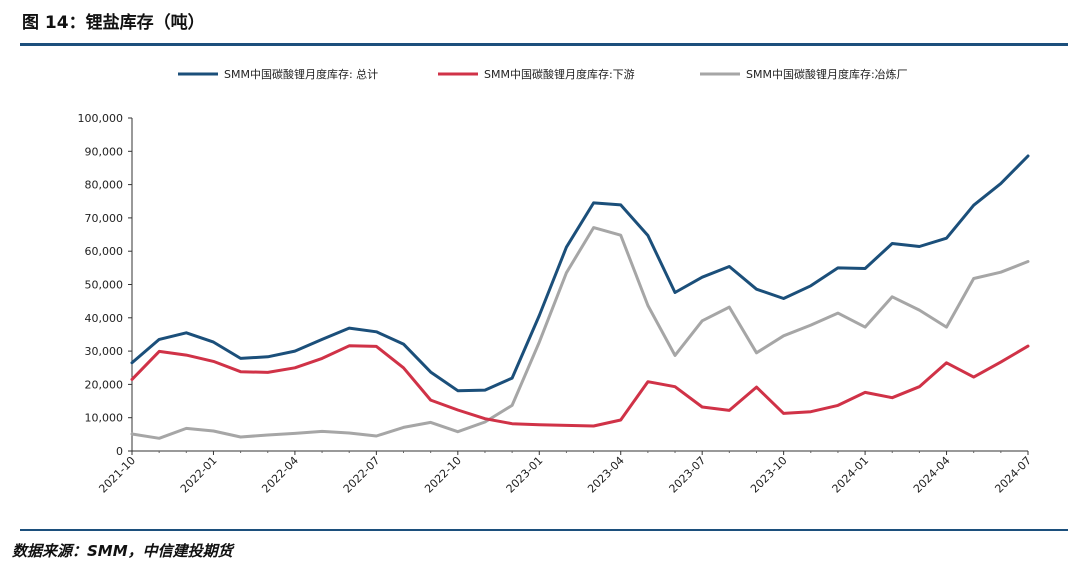 This screenshot has height=576, width=1080. What do you see at coordinates (769, 475) in the screenshot?
I see `x-tick-label: 2023-10` at bounding box center [769, 475].